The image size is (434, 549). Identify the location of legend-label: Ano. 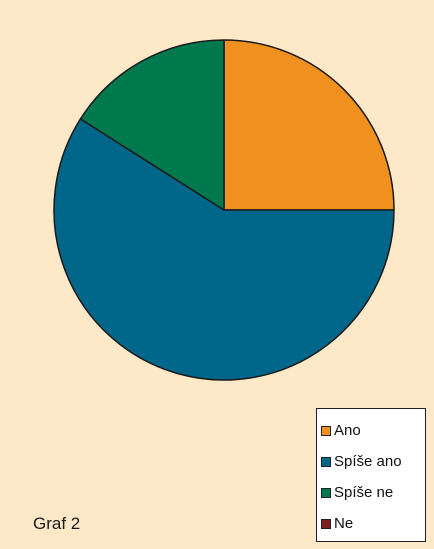
(347, 430).